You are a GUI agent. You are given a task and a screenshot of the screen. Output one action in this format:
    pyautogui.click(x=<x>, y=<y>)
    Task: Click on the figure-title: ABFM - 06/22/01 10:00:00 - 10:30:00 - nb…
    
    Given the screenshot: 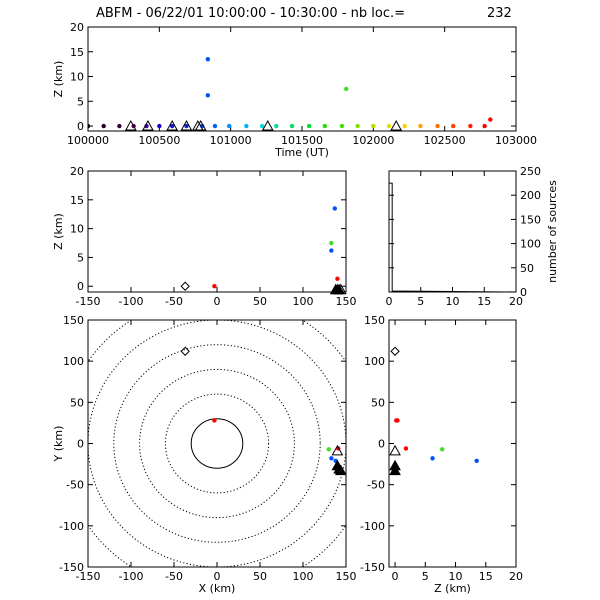 What is the action you would take?
    pyautogui.click(x=250, y=13)
    